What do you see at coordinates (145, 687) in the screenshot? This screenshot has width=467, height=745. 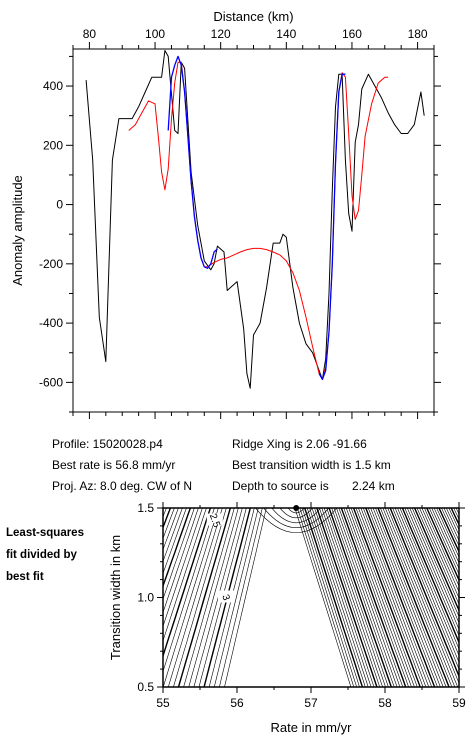 I see `y-tick-label: 0.5` at bounding box center [145, 687].